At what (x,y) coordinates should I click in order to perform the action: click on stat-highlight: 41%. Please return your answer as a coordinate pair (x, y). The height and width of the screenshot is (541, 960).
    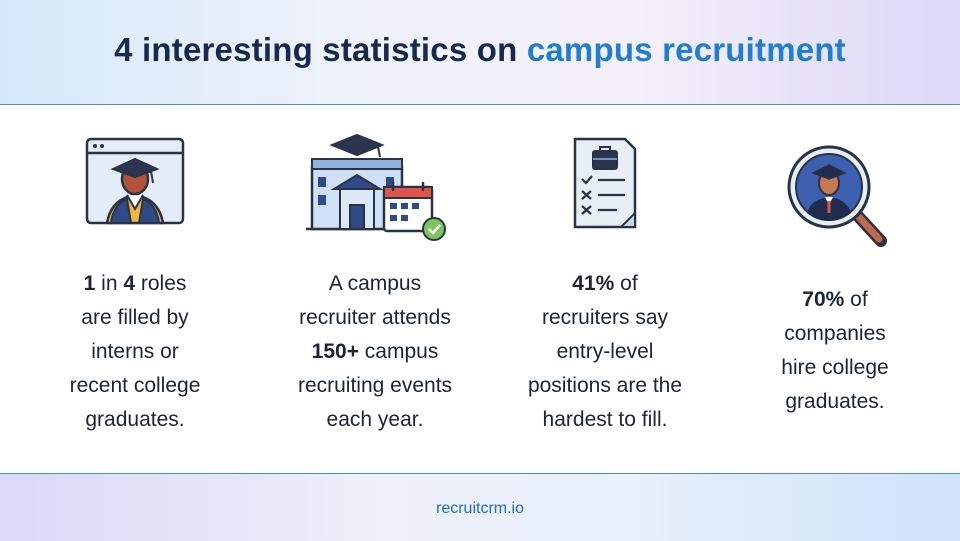
    Looking at the image, I should click on (593, 283).